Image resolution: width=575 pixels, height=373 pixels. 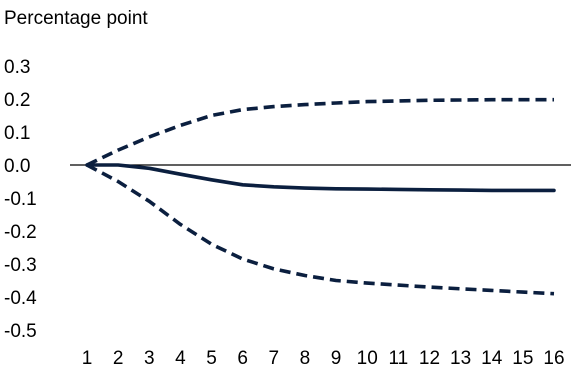 What do you see at coordinates (553, 358) in the screenshot?
I see `x-tick-label: 16` at bounding box center [553, 358].